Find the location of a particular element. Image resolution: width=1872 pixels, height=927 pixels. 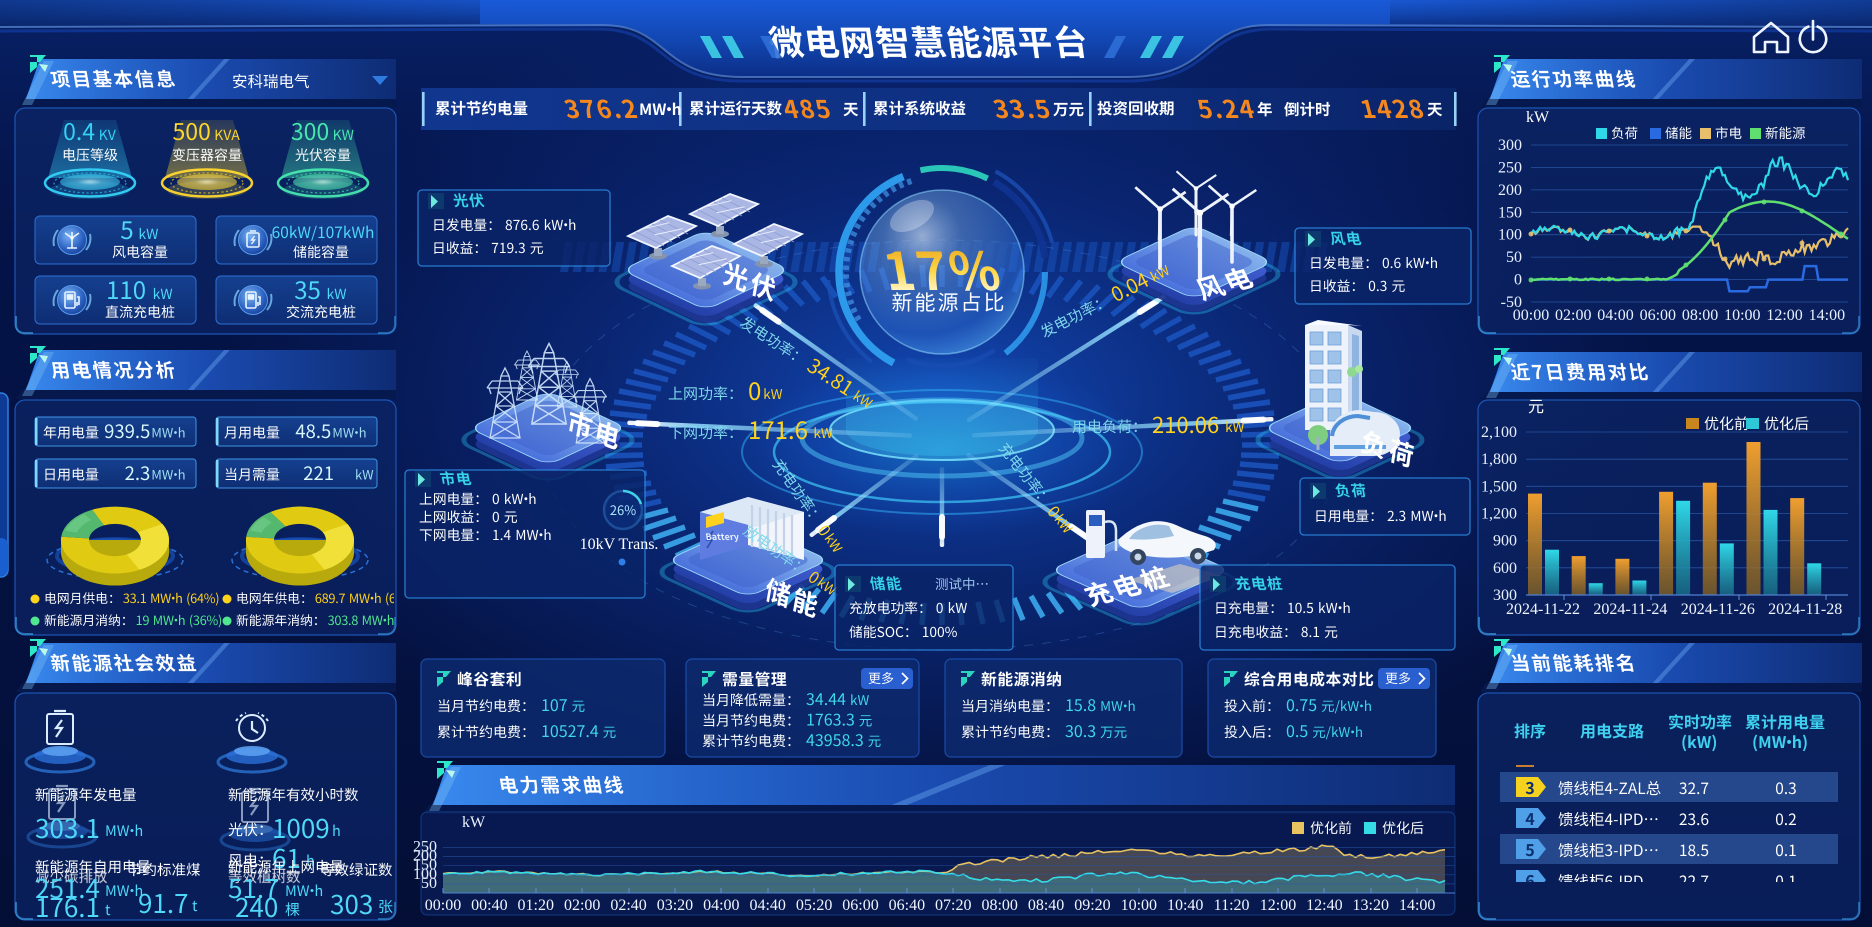

svg-text: 1,500 is located at coordinates (1499, 486).